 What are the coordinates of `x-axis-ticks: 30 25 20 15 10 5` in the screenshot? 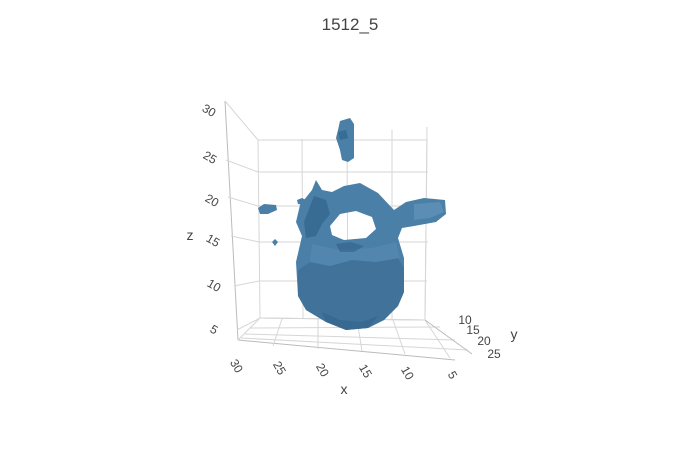 It's located at (343, 370).